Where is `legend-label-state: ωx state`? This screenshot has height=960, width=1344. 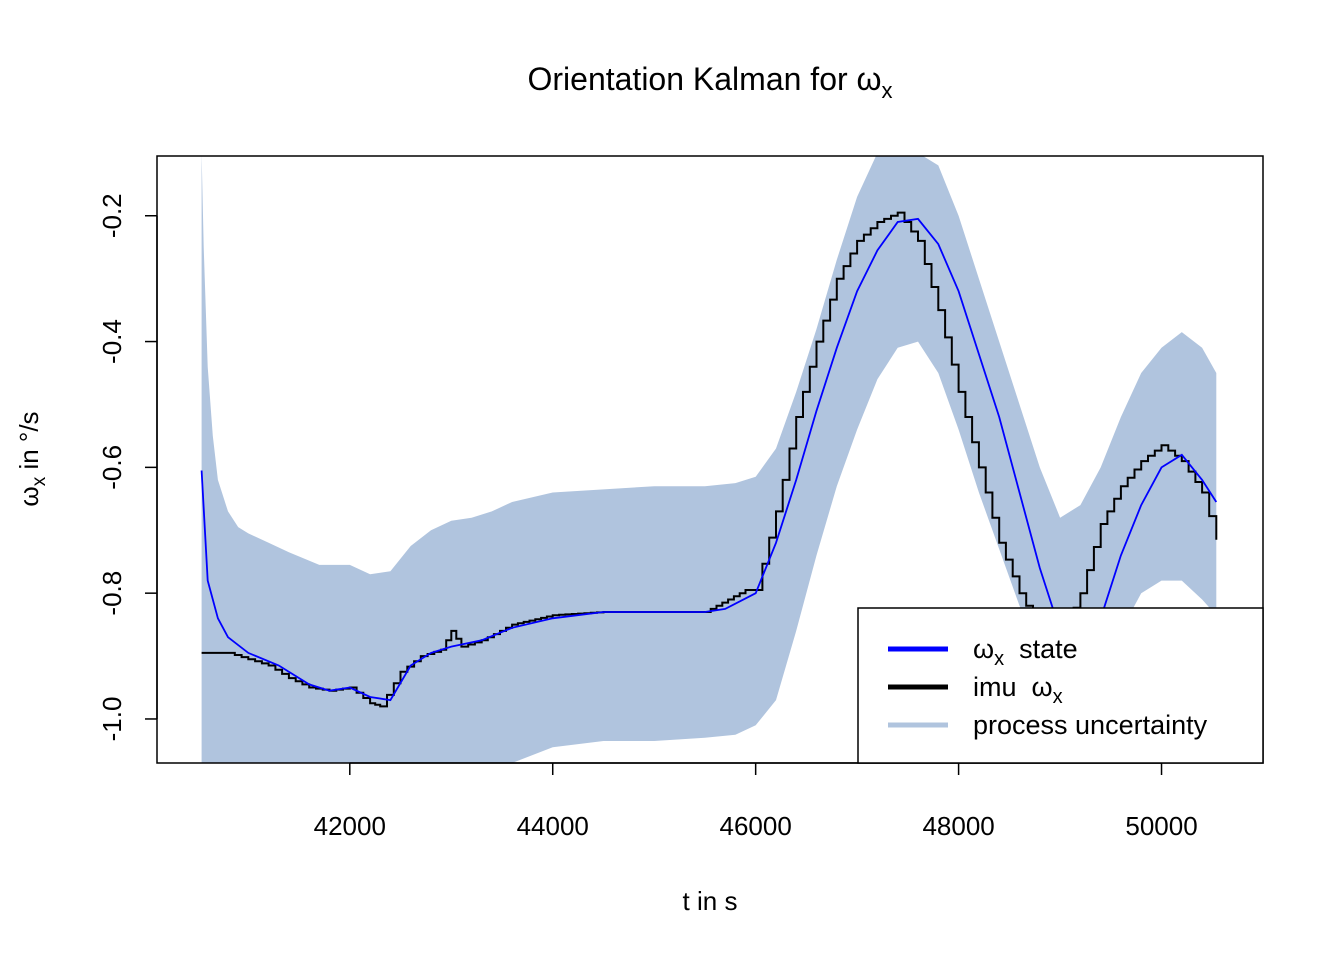
legend-label-state: ωx state is located at coordinates (1025, 652).